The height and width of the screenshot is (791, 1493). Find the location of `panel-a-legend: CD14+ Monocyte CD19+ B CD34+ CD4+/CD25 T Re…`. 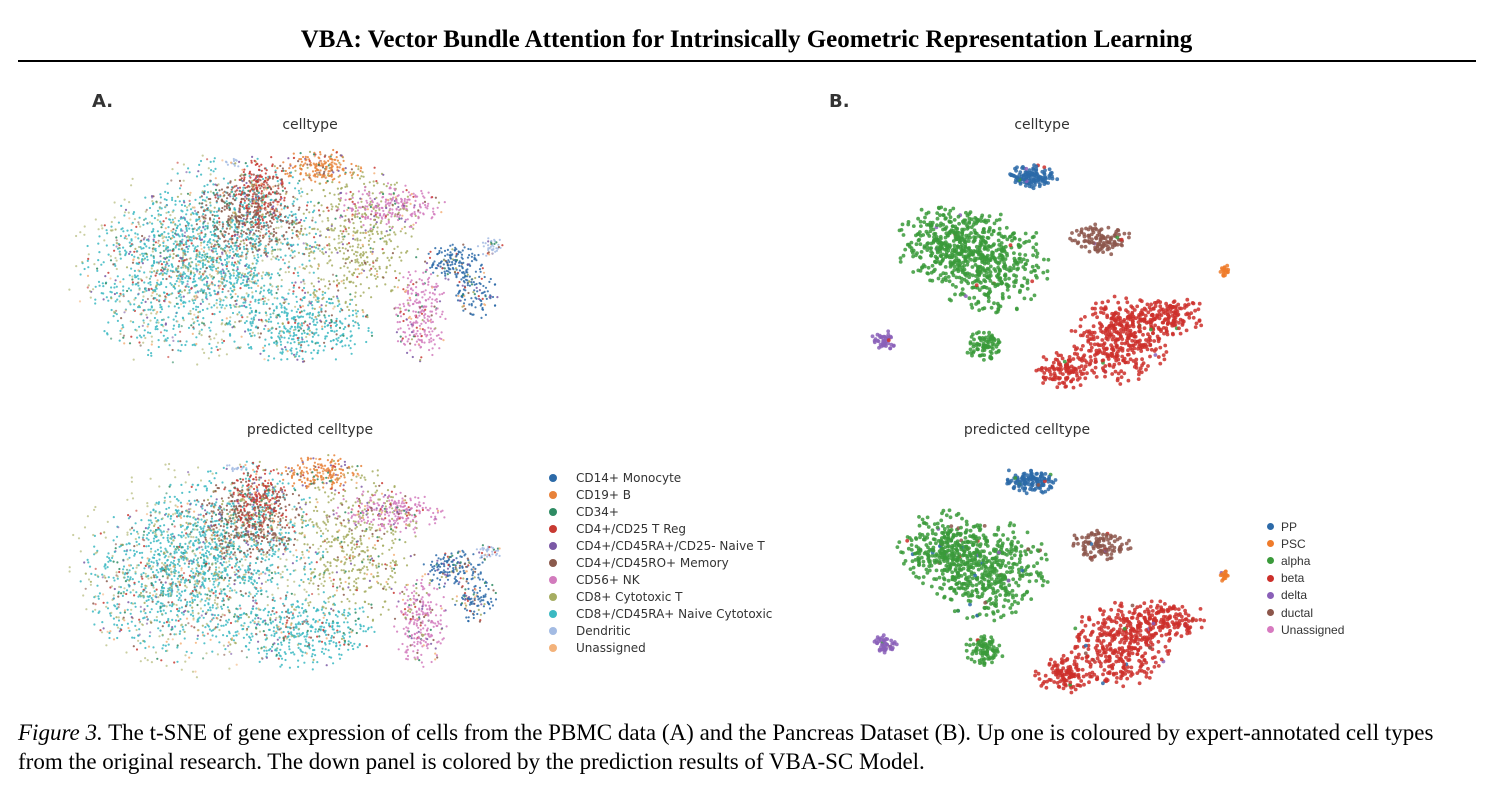

panel-a-legend: CD14+ Monocyte CD19+ B CD34+ CD4+/CD25 T Re… is located at coordinates (660, 562).